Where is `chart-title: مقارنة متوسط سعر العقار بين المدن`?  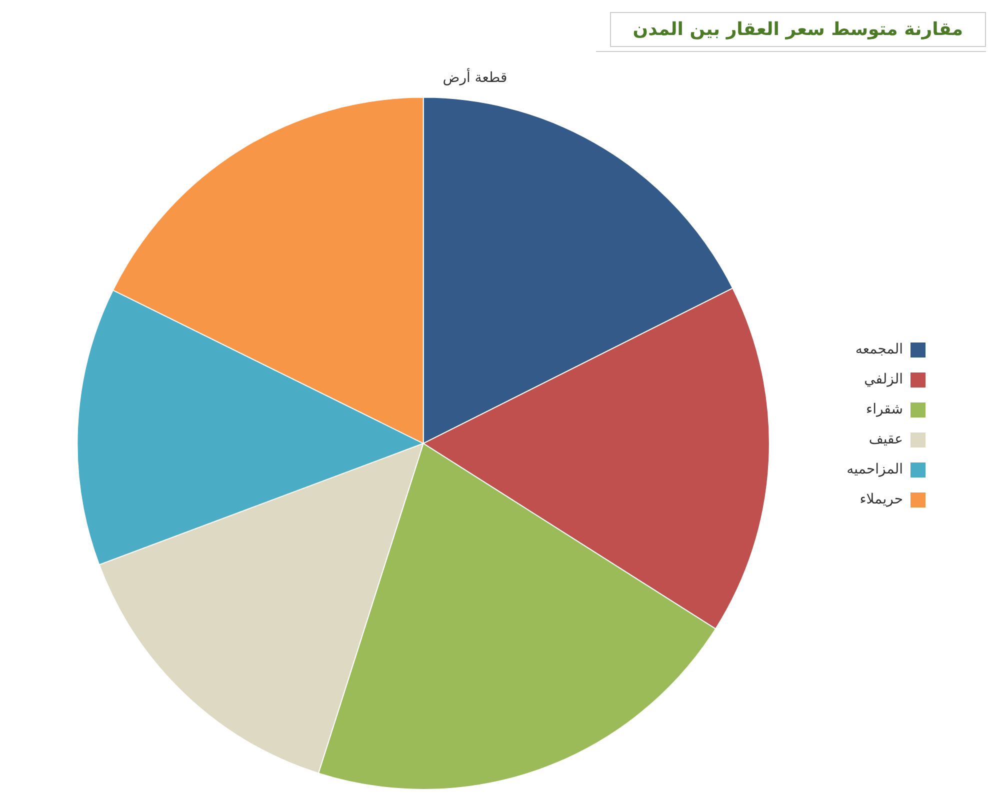
chart-title: مقارنة متوسط سعر العقار بين المدن is located at coordinates (798, 29).